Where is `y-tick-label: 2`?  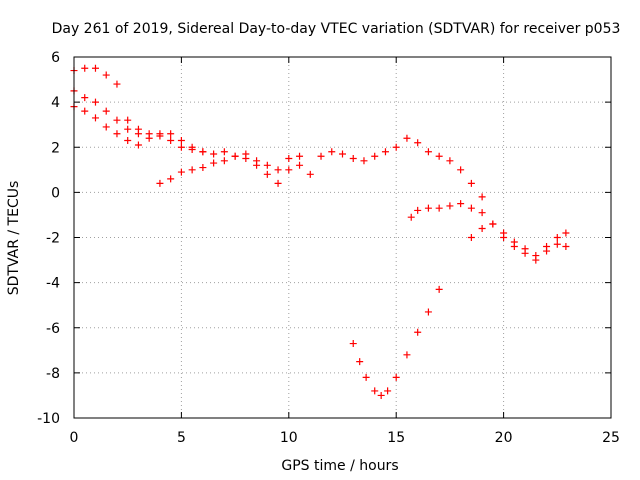 y-tick-label: 2 is located at coordinates (55, 148).